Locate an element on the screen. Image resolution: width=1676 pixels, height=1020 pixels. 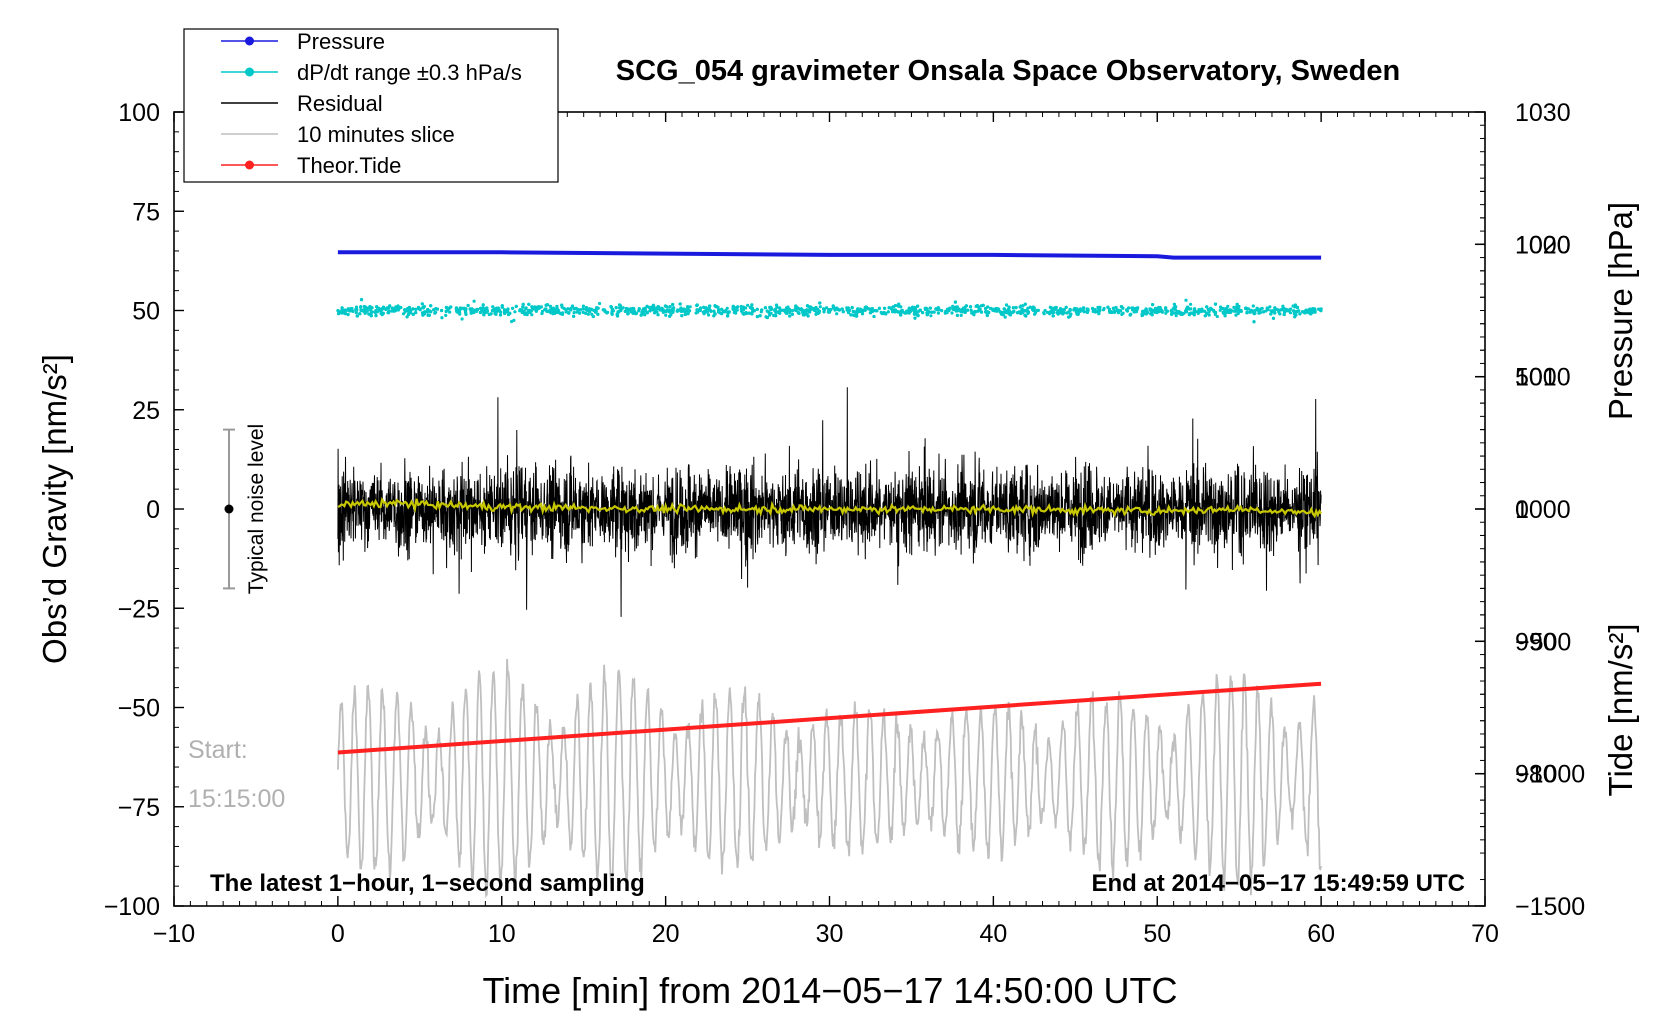
tide-tick-label: −1000 is located at coordinates (1550, 775).